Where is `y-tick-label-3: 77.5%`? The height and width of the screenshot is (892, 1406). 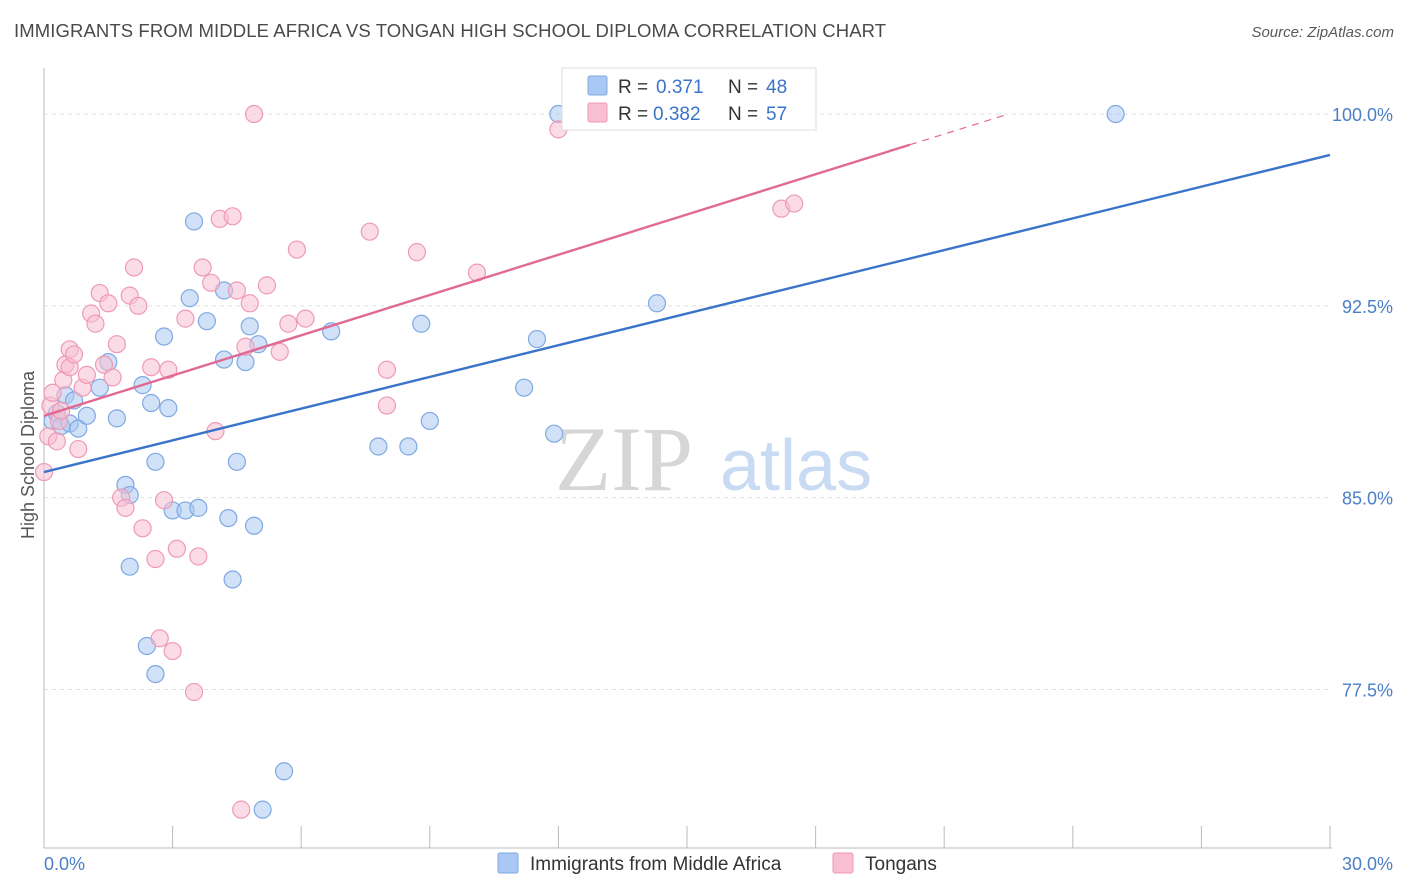
y-tick-label-3: 77.5% is located at coordinates (1367, 690).